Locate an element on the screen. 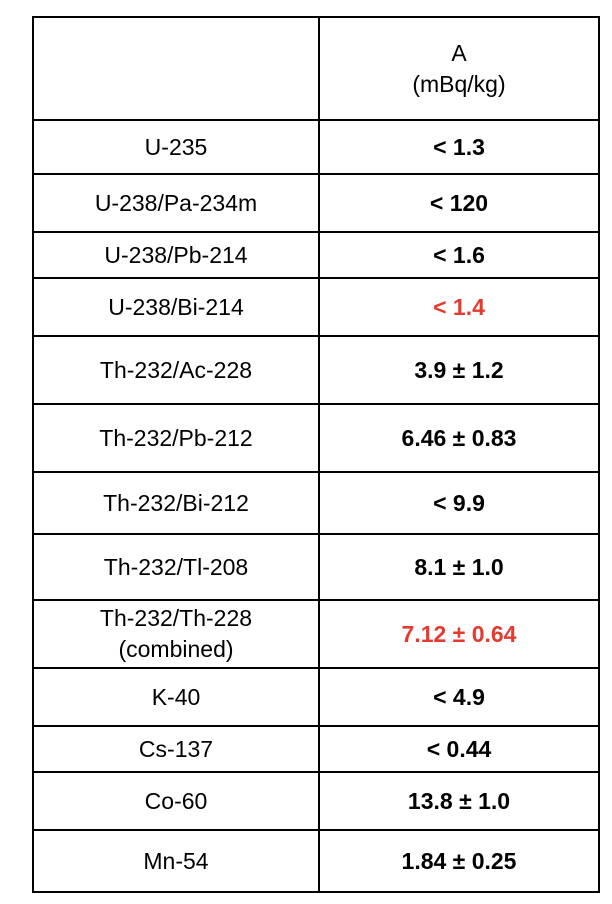  table-row: Th-232/Th-228 (combined) 7.12 ± 0.64 is located at coordinates (316, 634).